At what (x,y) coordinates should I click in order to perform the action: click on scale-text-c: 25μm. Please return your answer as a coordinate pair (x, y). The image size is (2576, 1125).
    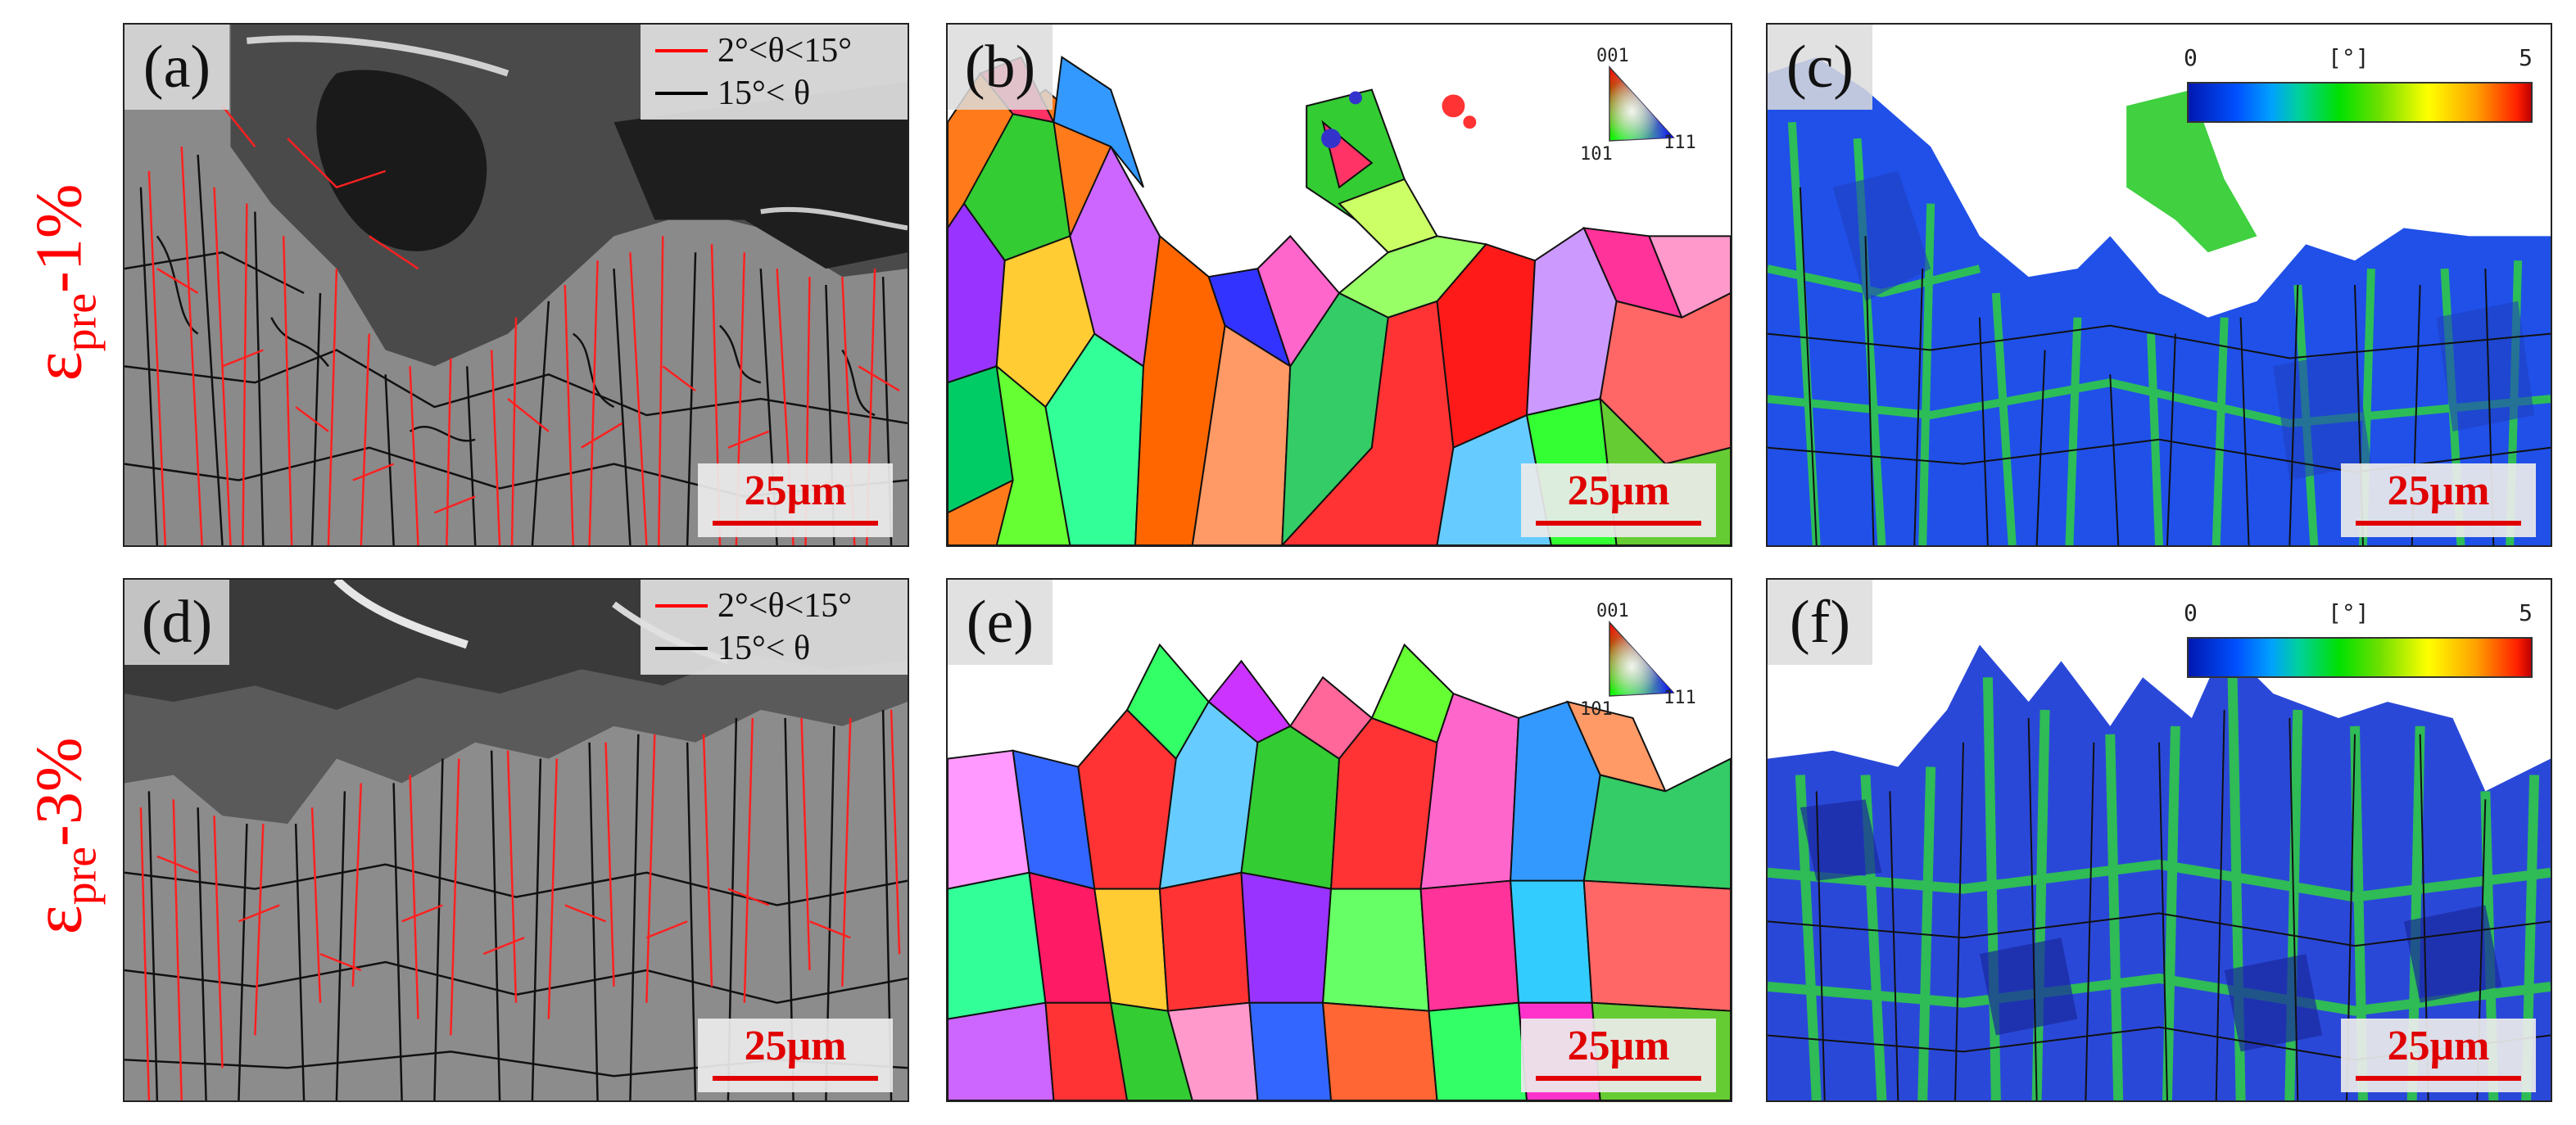
    Looking at the image, I should click on (2438, 491).